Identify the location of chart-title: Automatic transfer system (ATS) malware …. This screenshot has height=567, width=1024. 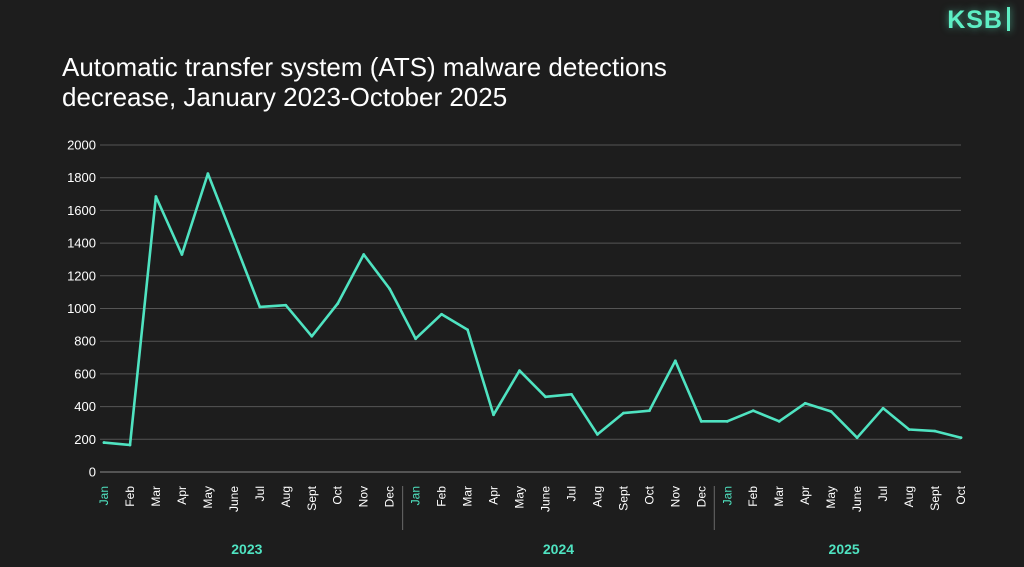
(462, 82).